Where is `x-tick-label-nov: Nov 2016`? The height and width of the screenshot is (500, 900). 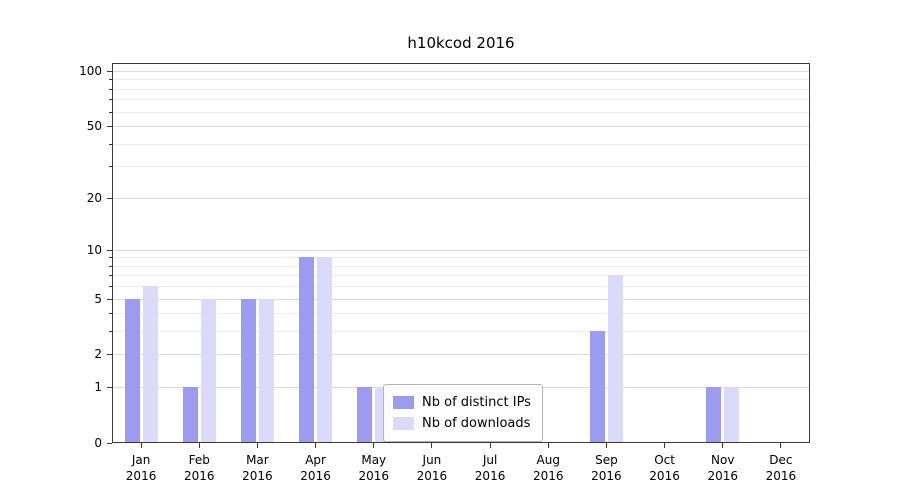 x-tick-label-nov: Nov 2016 is located at coordinates (723, 468).